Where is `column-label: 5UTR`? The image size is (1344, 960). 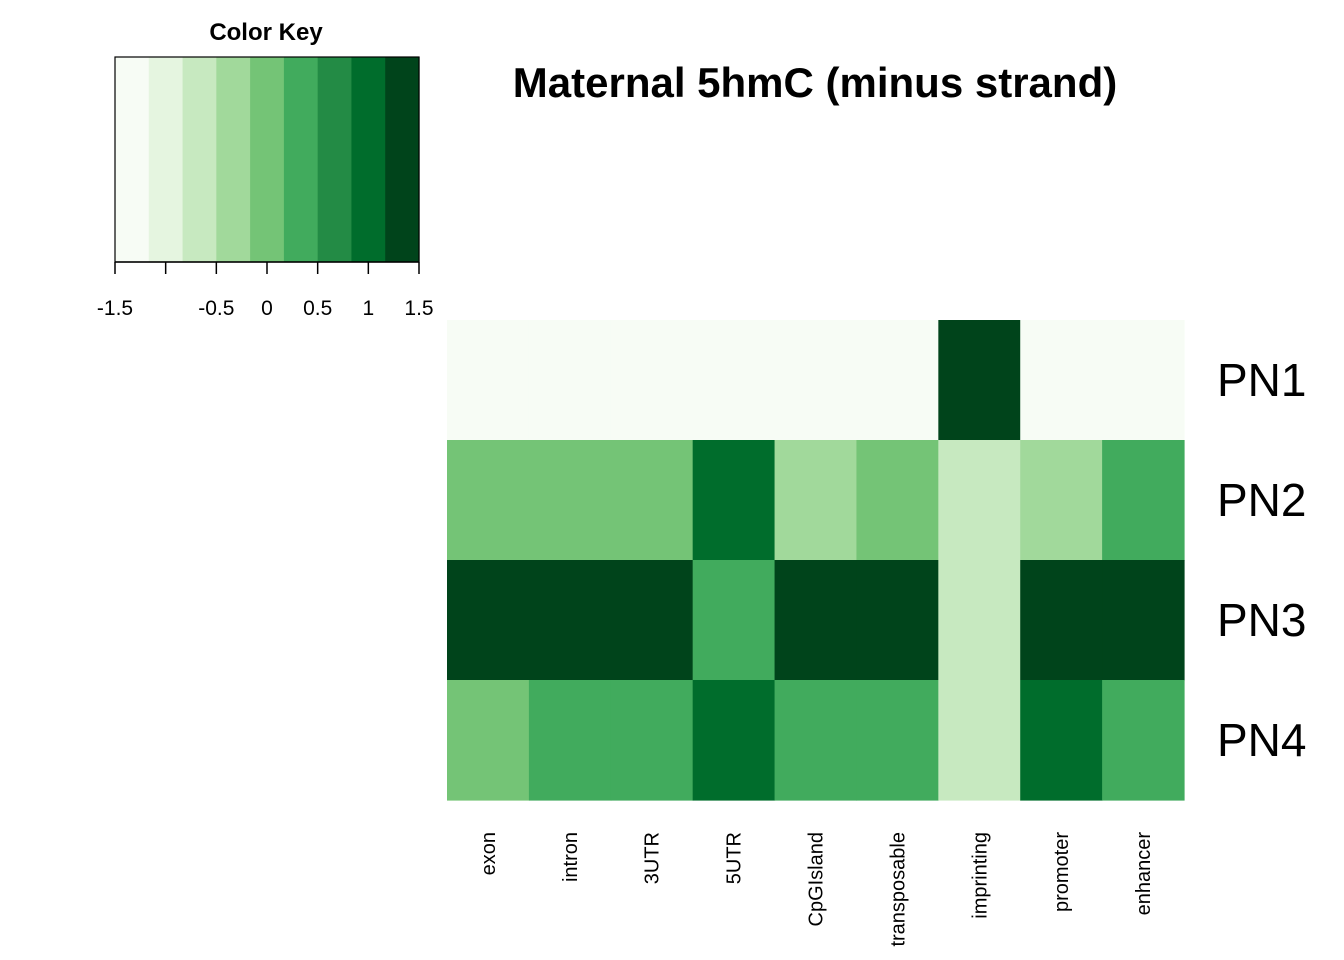
column-label: 5UTR is located at coordinates (735, 858).